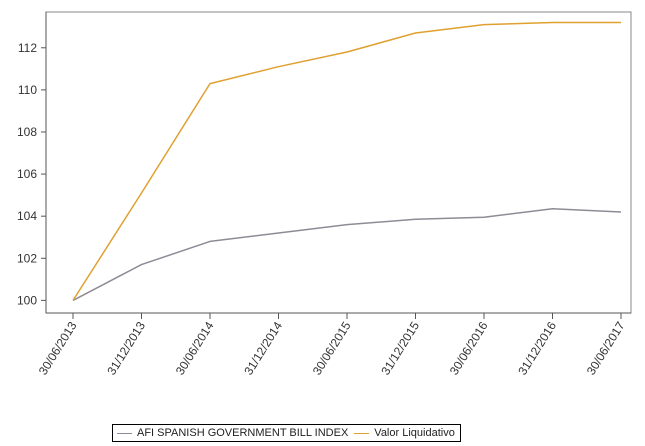  I want to click on legend-item-series-1: AFI SPANISH GOVERNMENT BILL INDEX, so click(232, 433).